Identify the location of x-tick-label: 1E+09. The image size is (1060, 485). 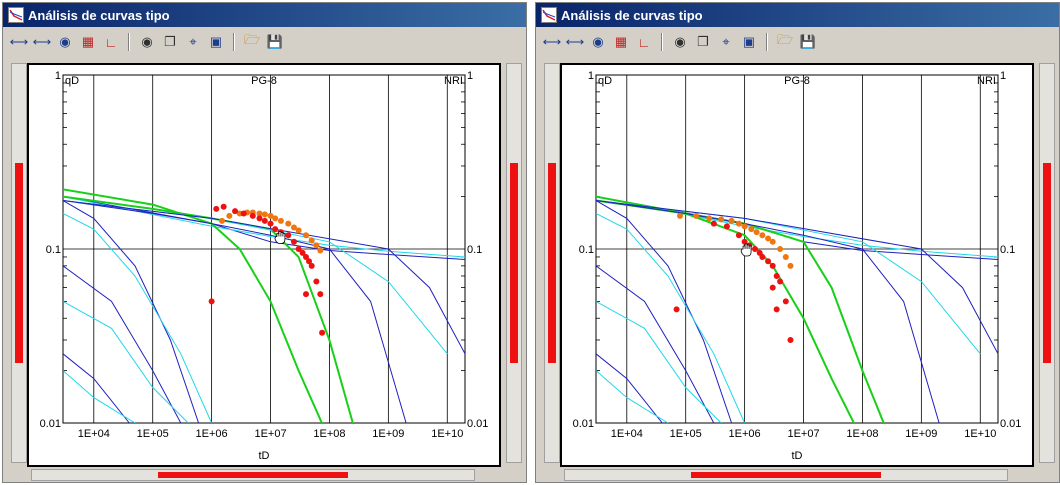
(921, 434).